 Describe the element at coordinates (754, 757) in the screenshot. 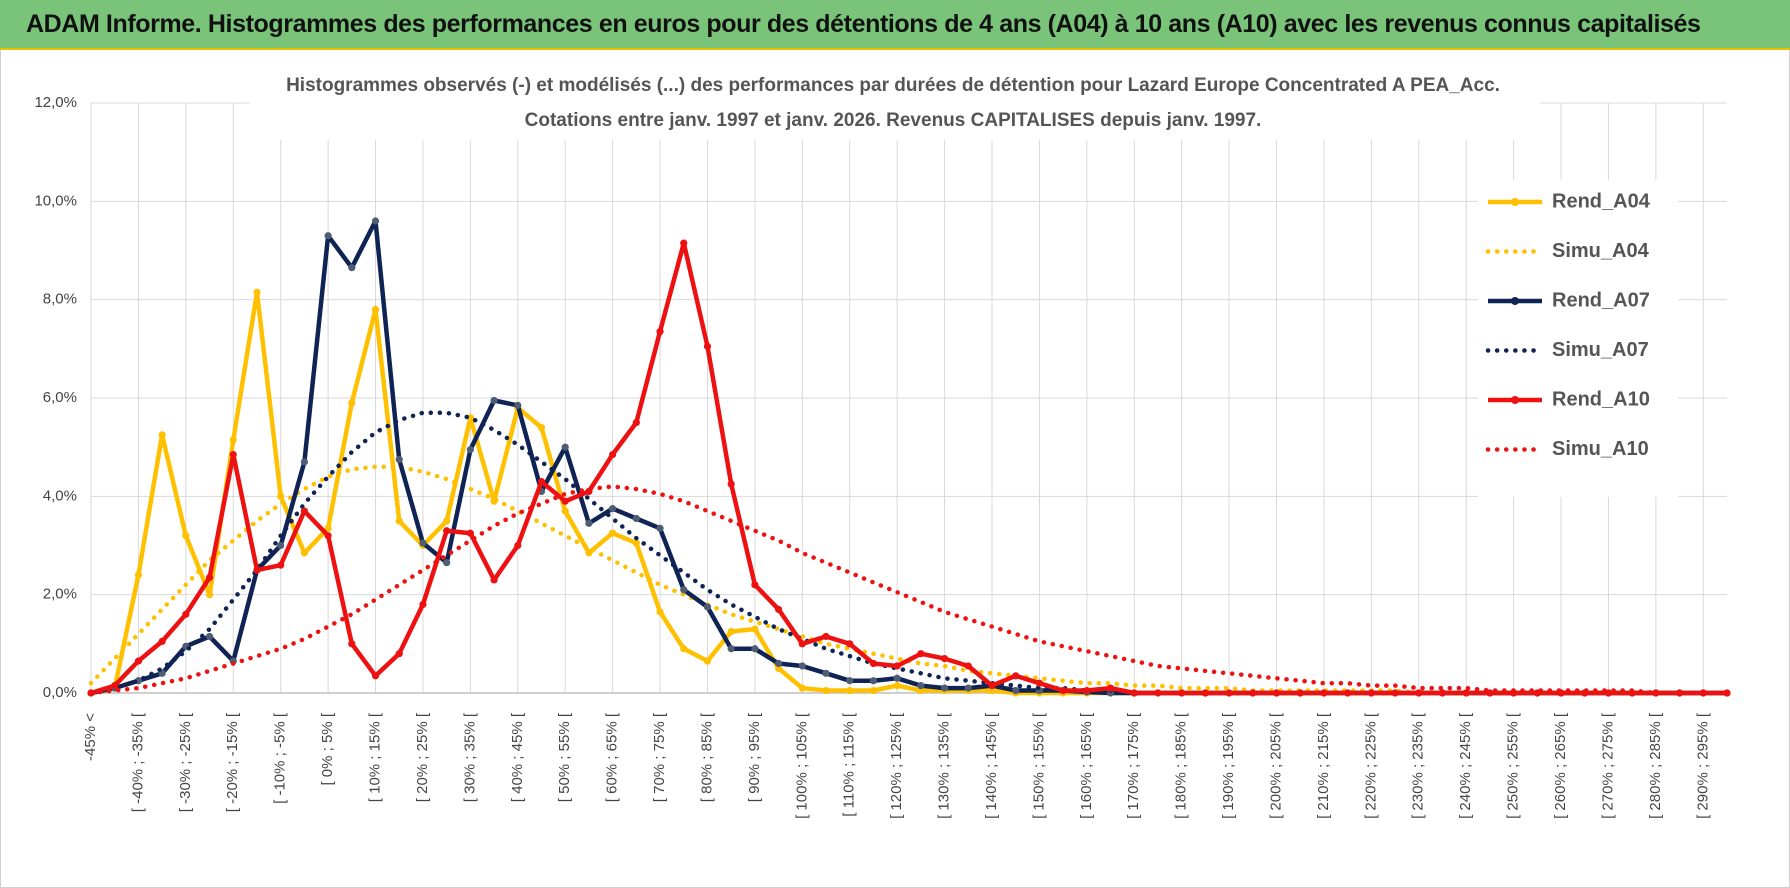

I see `x-tick-label: [ 90% ; 95% [` at that location.